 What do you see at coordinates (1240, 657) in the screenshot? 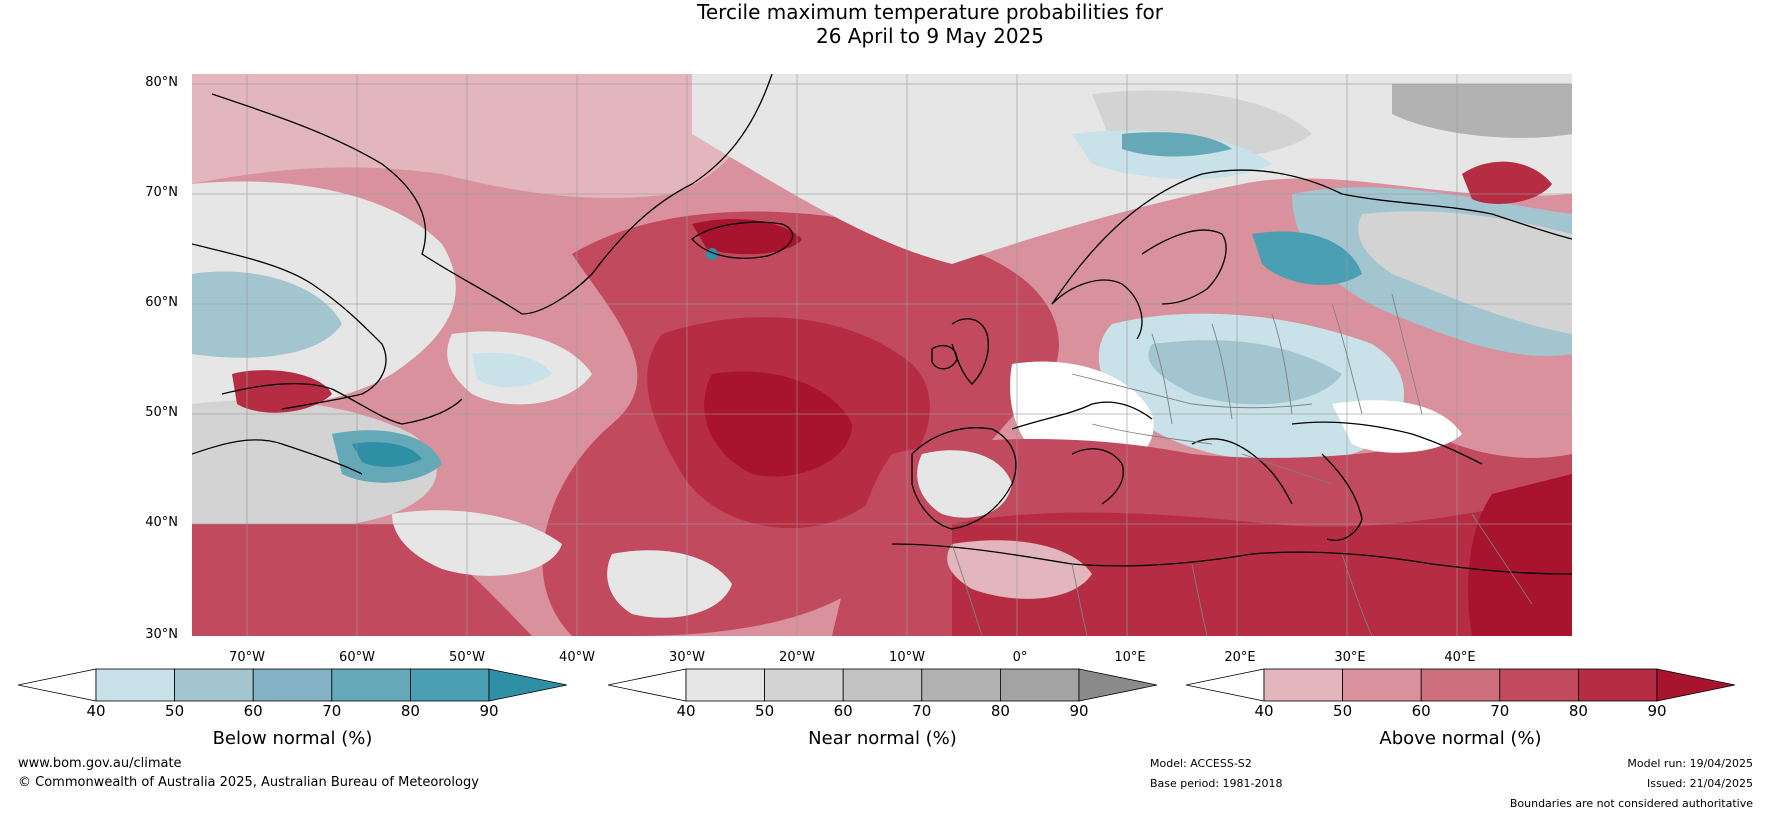
I see `lon-label: 20°E` at bounding box center [1240, 657].